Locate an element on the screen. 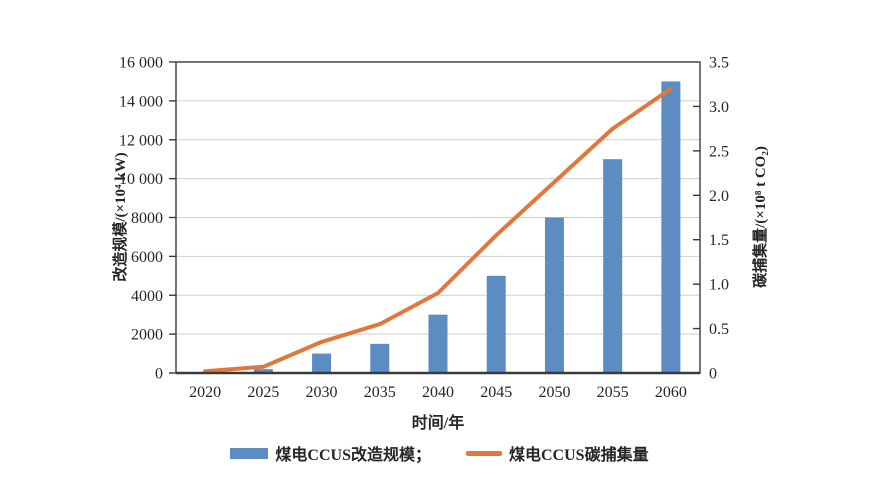  left-axis-tick-label: 6000 is located at coordinates (147, 257).